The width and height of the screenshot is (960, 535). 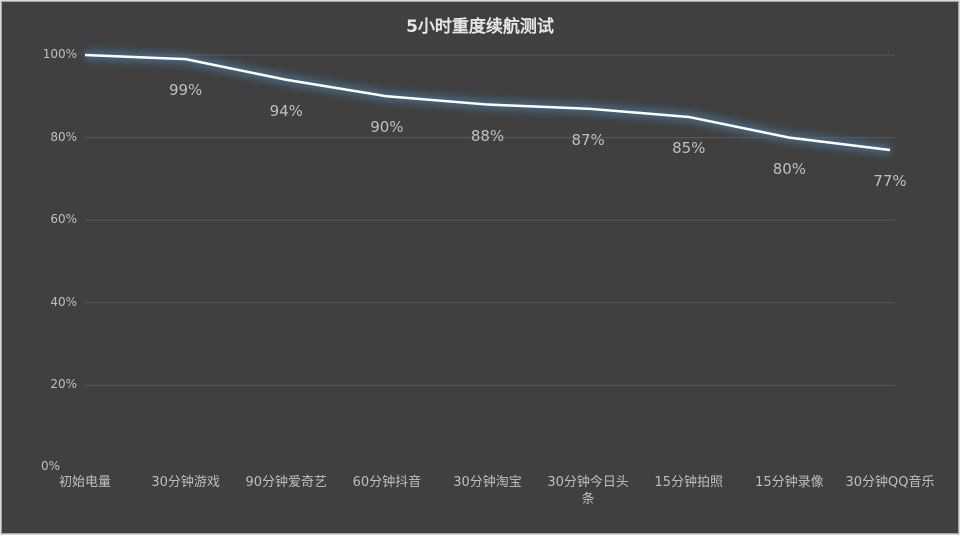 I want to click on data-label: 87%, so click(x=588, y=139).